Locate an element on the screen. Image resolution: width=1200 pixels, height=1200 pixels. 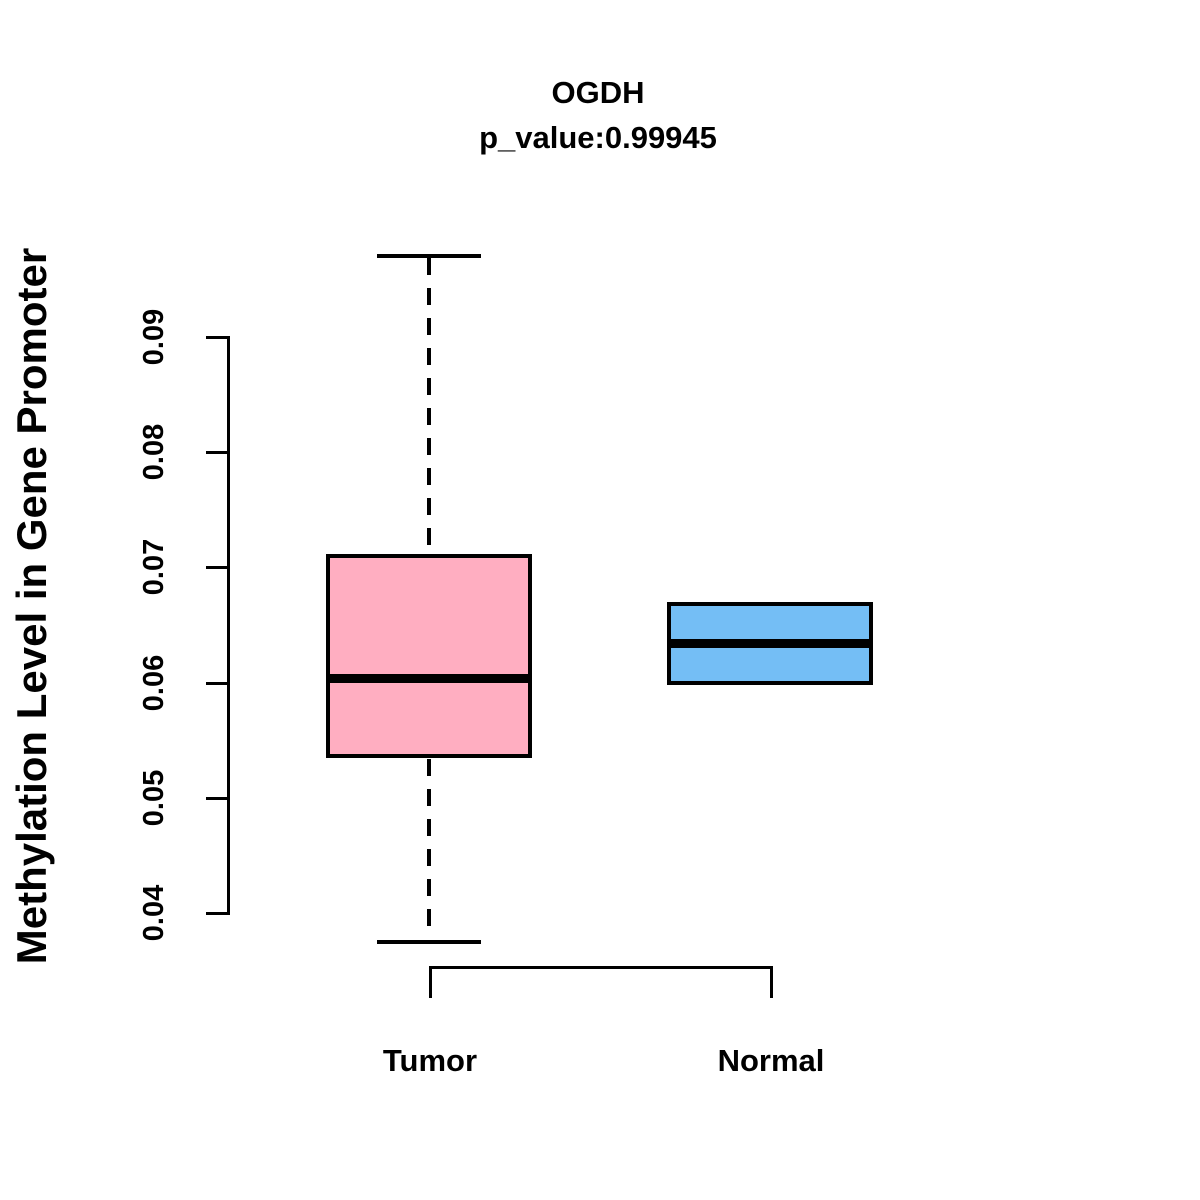
x-category-label-normal: Normal is located at coordinates (771, 1060).